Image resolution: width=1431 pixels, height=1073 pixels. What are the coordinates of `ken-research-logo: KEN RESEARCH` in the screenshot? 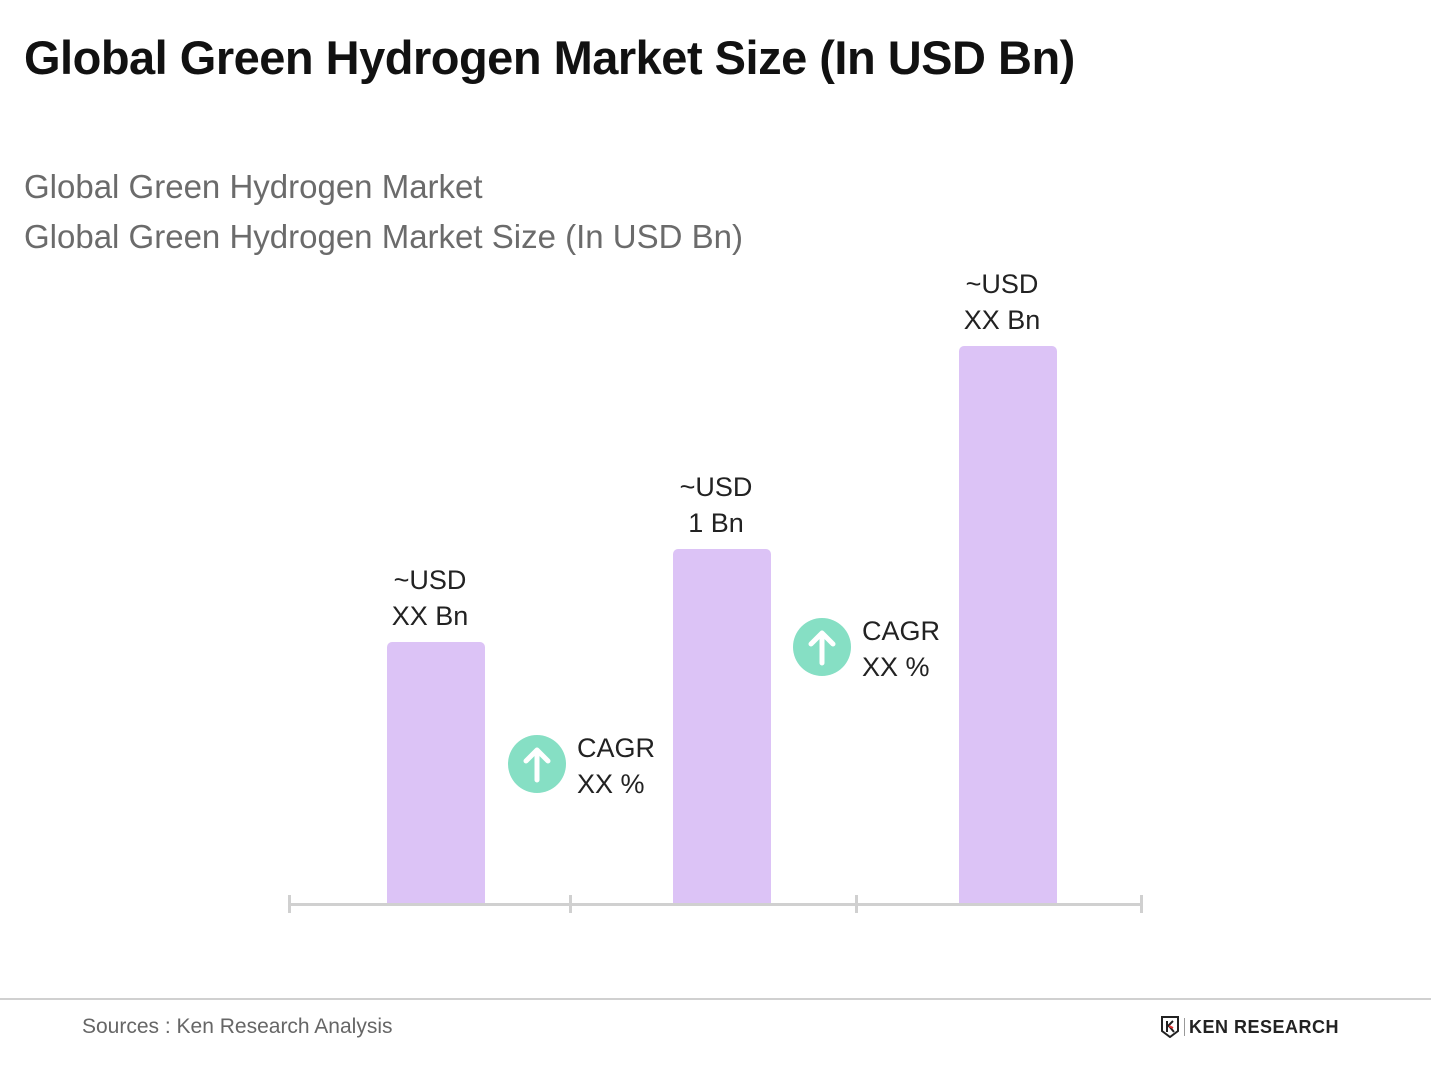 It's located at (1249, 1027).